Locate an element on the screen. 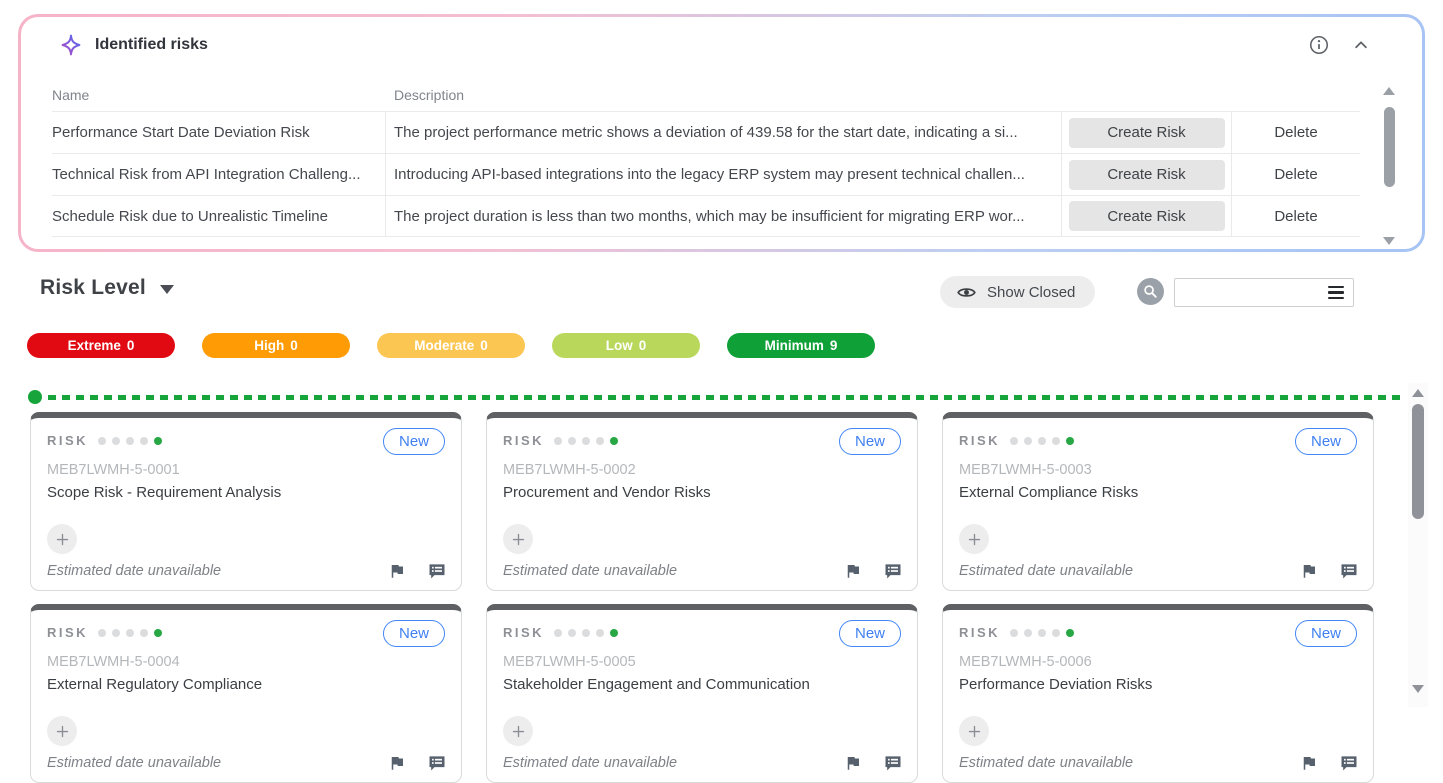 The height and width of the screenshot is (783, 1443). lane-separator is located at coordinates (714, 397).